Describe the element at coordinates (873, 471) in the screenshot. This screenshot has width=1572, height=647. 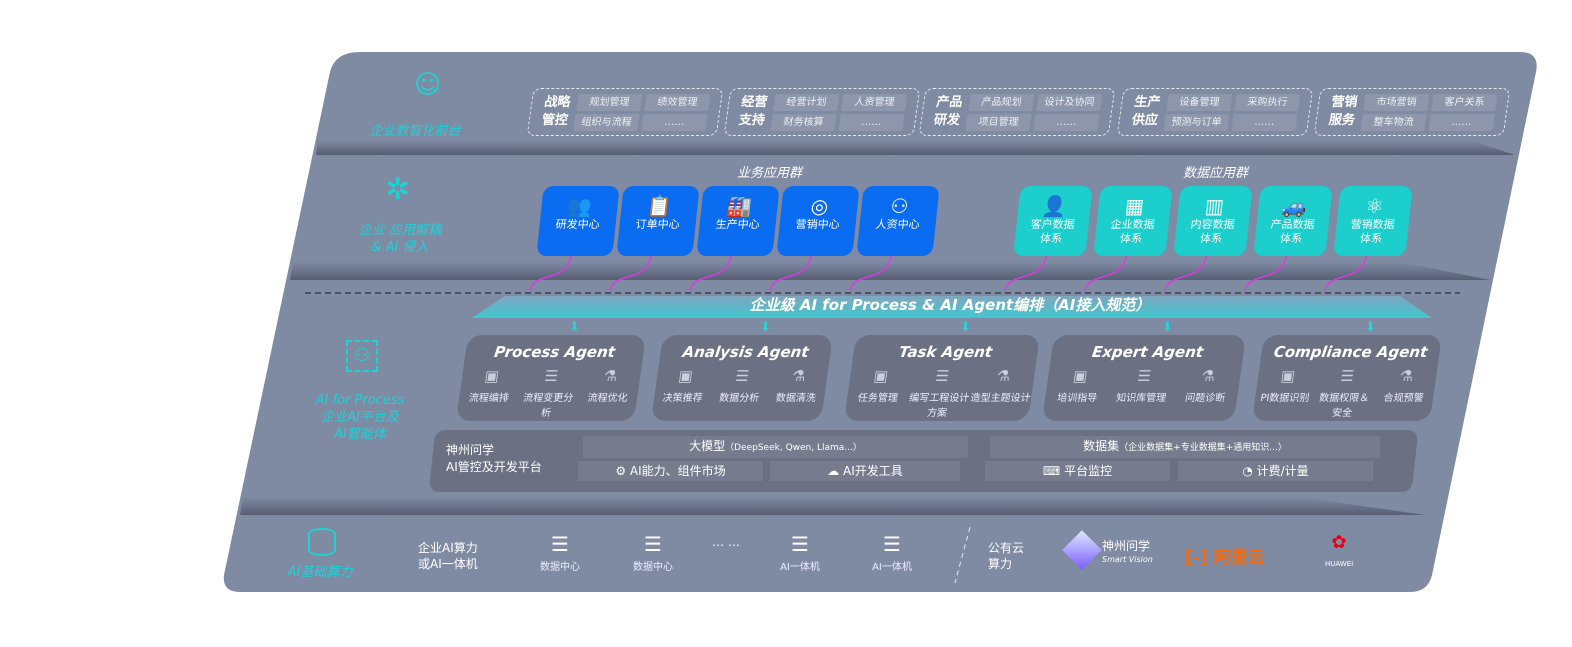
I see `devtools-label: AI开发工具` at that location.